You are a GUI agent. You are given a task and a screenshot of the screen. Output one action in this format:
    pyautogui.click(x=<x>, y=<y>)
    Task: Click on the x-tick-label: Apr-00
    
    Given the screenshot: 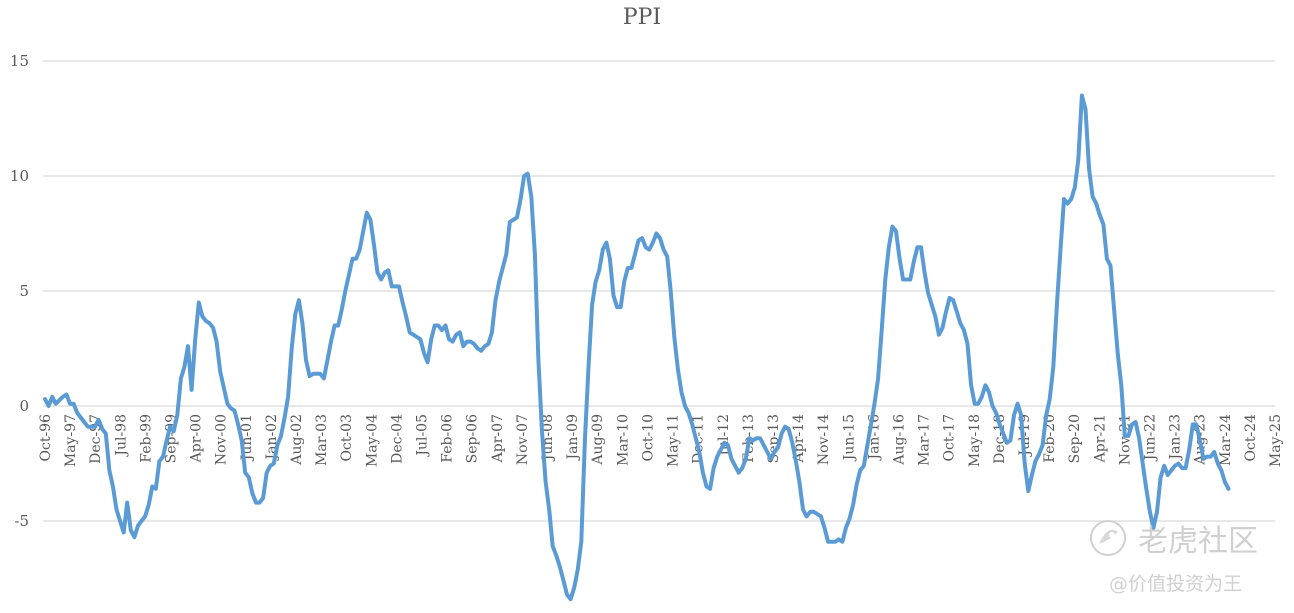 What is the action you would take?
    pyautogui.click(x=197, y=438)
    